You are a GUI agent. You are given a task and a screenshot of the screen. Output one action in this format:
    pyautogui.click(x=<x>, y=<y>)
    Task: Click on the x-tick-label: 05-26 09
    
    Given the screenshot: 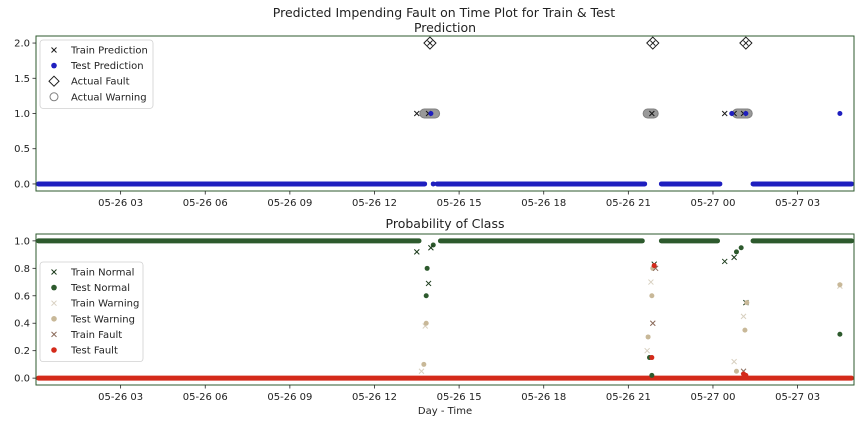 What is the action you would take?
    pyautogui.click(x=289, y=397)
    